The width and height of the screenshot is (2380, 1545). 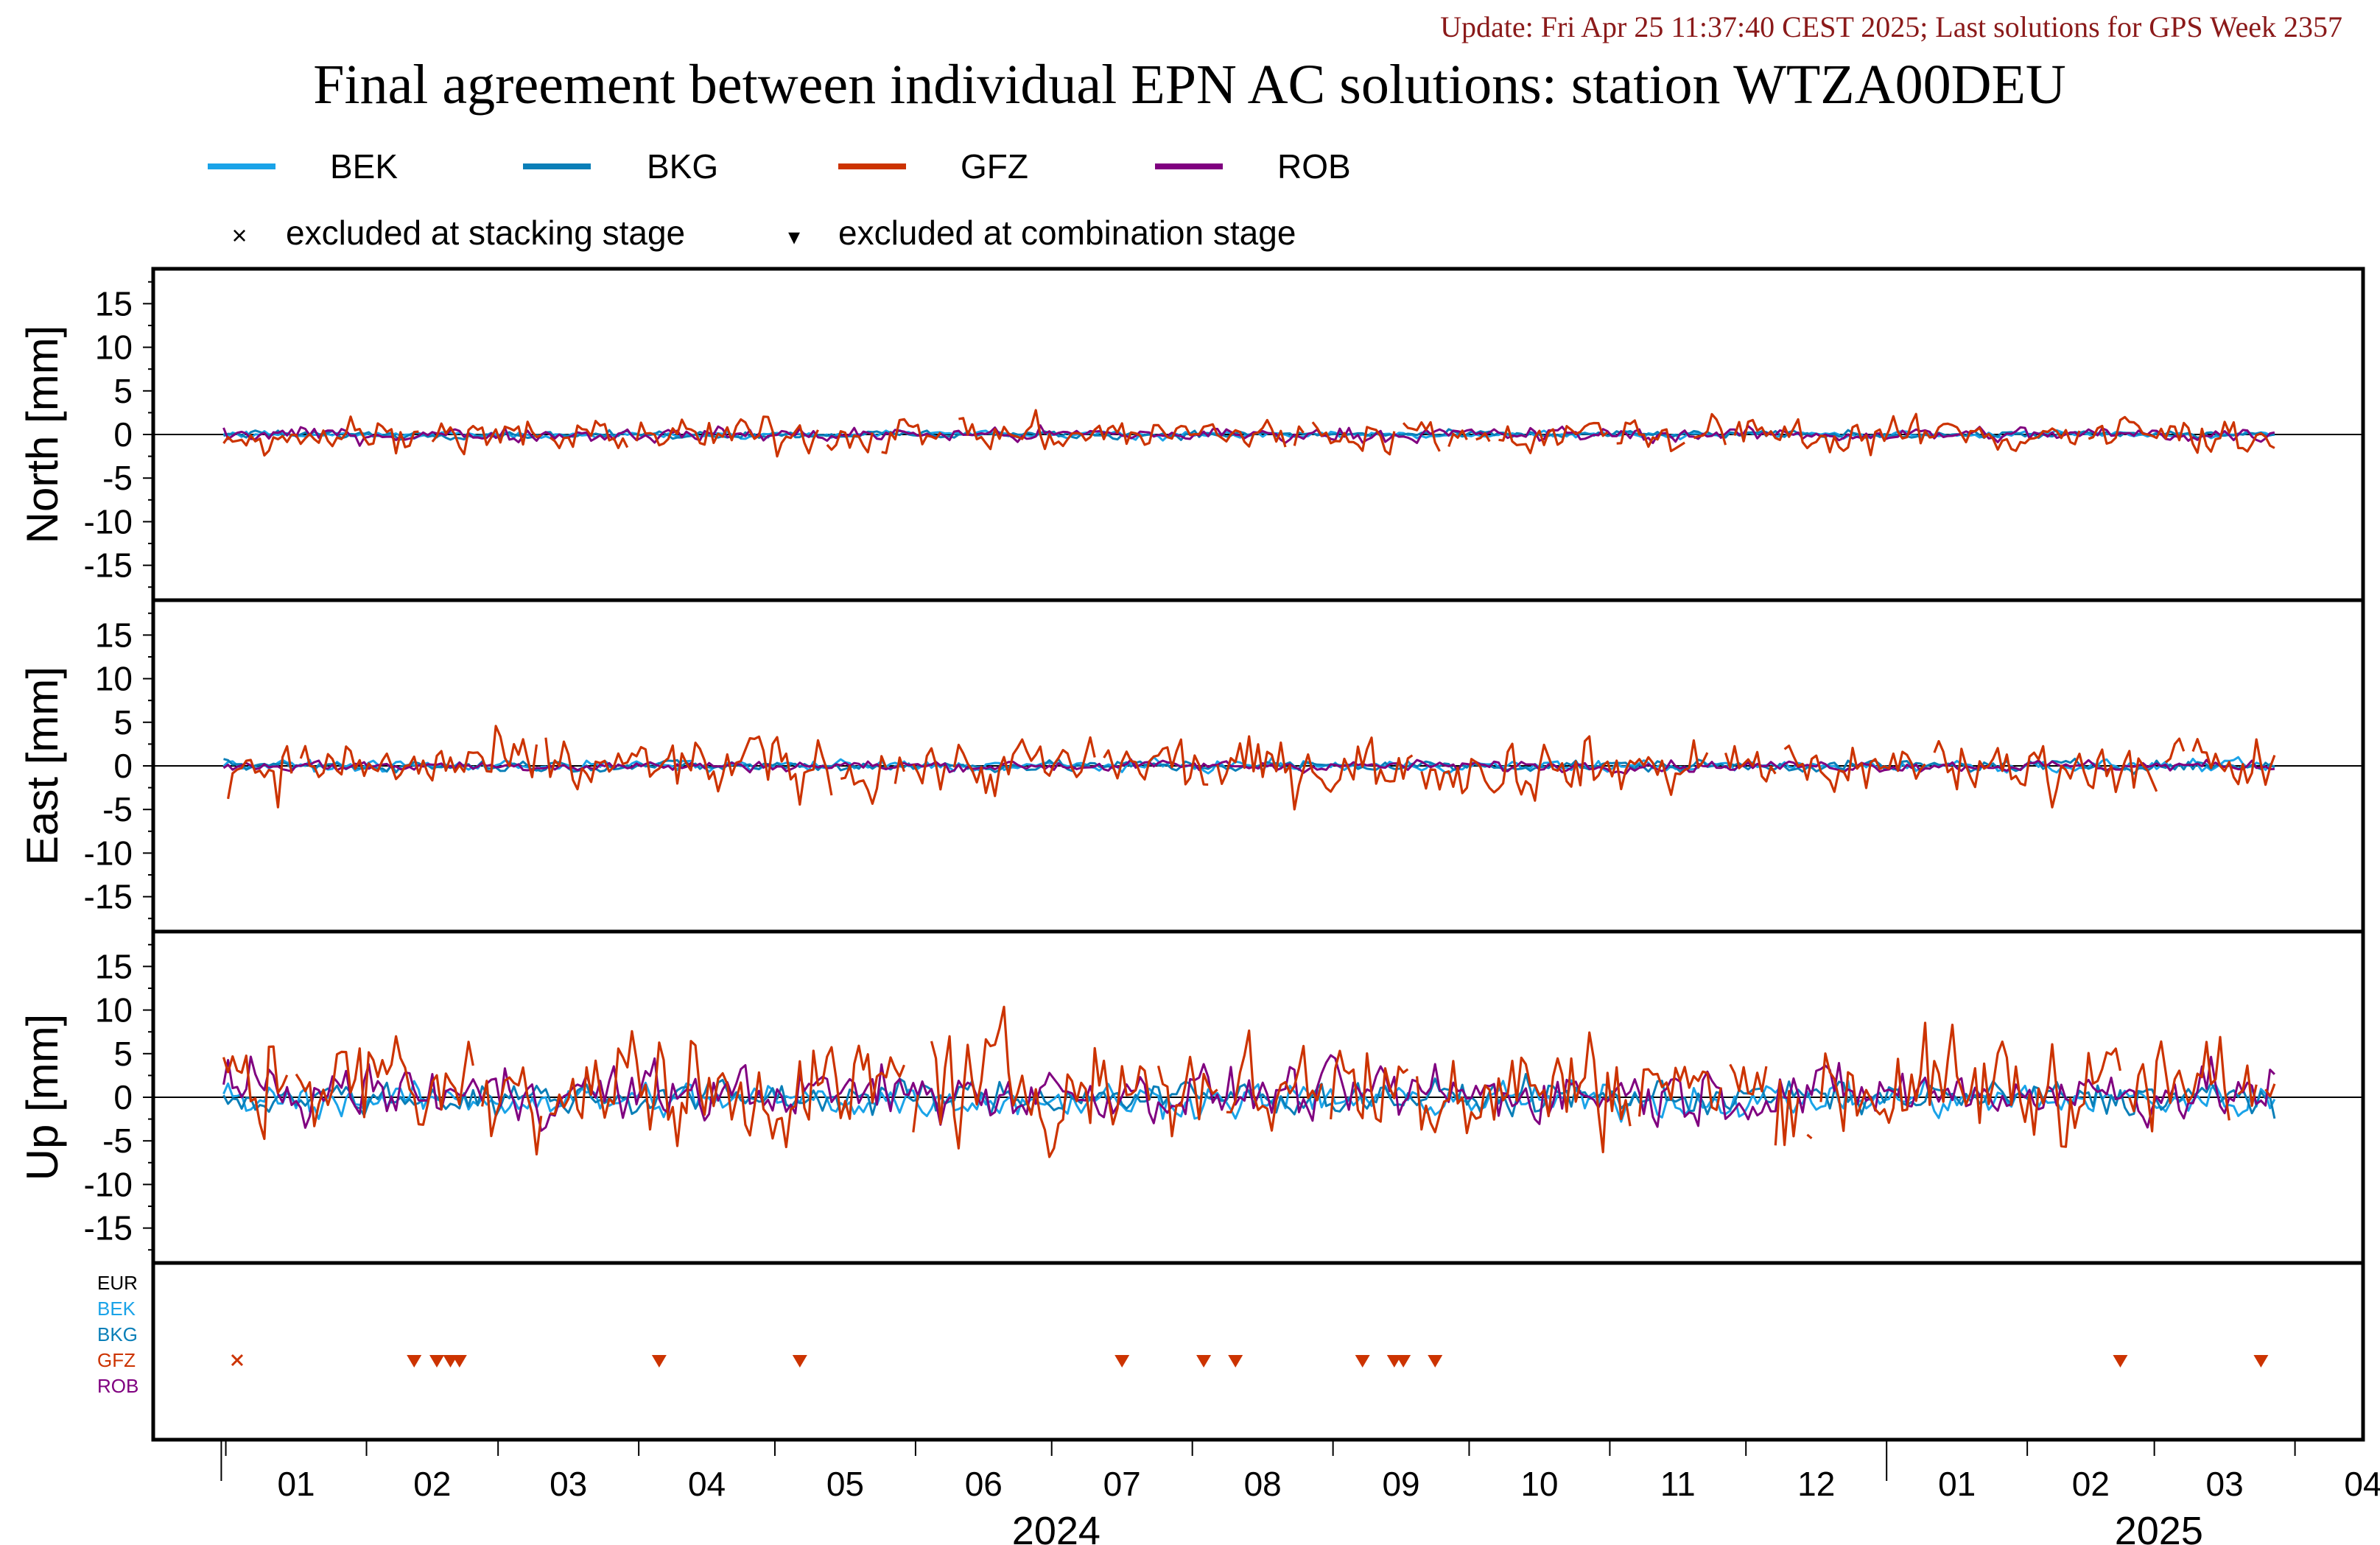 What do you see at coordinates (2159, 1527) in the screenshot?
I see `x-year-label: 2025` at bounding box center [2159, 1527].